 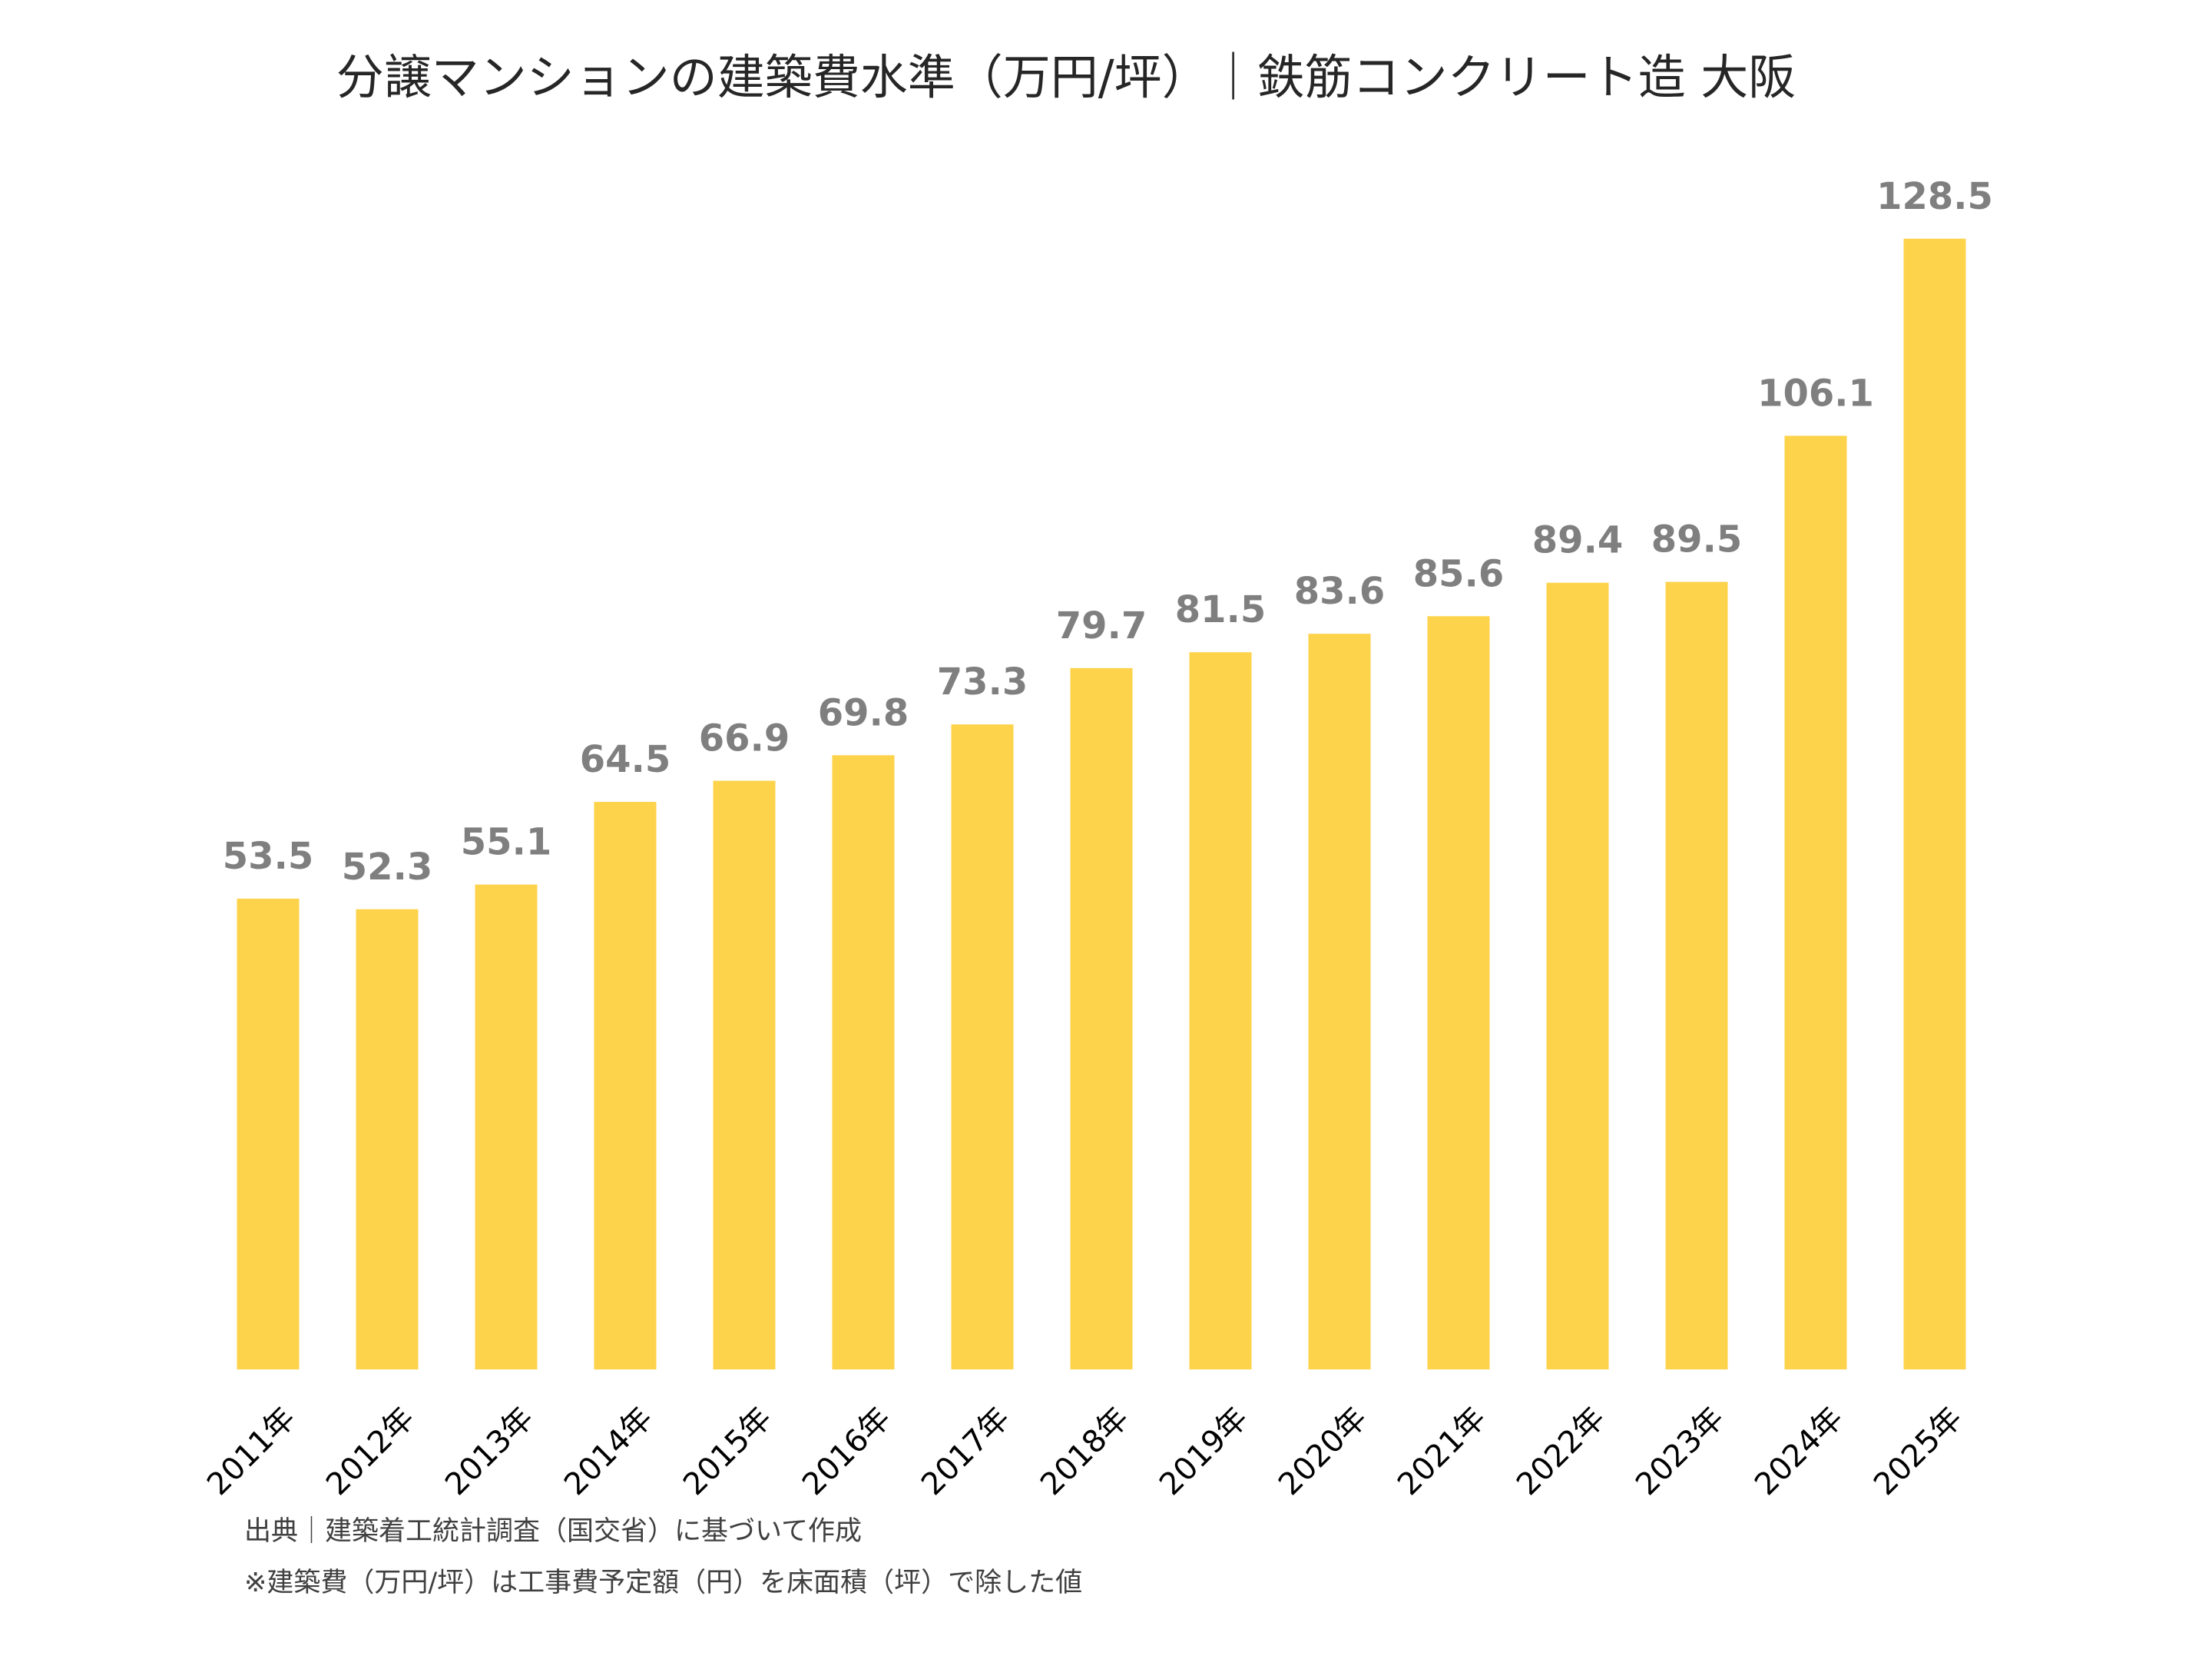 I want to click on x-tick-label: 2020年, so click(x=1323, y=1451).